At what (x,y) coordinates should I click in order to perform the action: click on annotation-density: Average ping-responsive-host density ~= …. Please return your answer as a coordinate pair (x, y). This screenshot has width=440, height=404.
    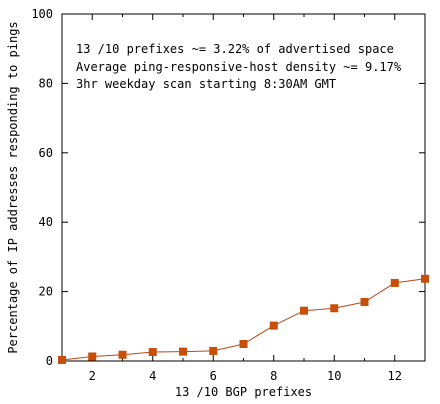
    Looking at the image, I should click on (239, 67).